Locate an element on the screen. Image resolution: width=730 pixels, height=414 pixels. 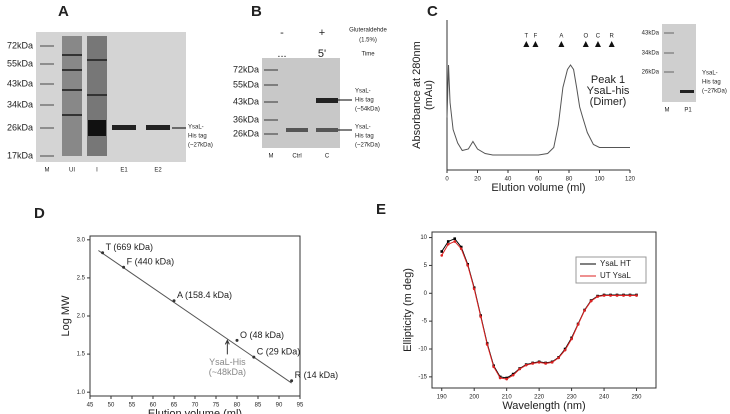
point-label: T (669 kDa) is located at coordinates (129, 247).